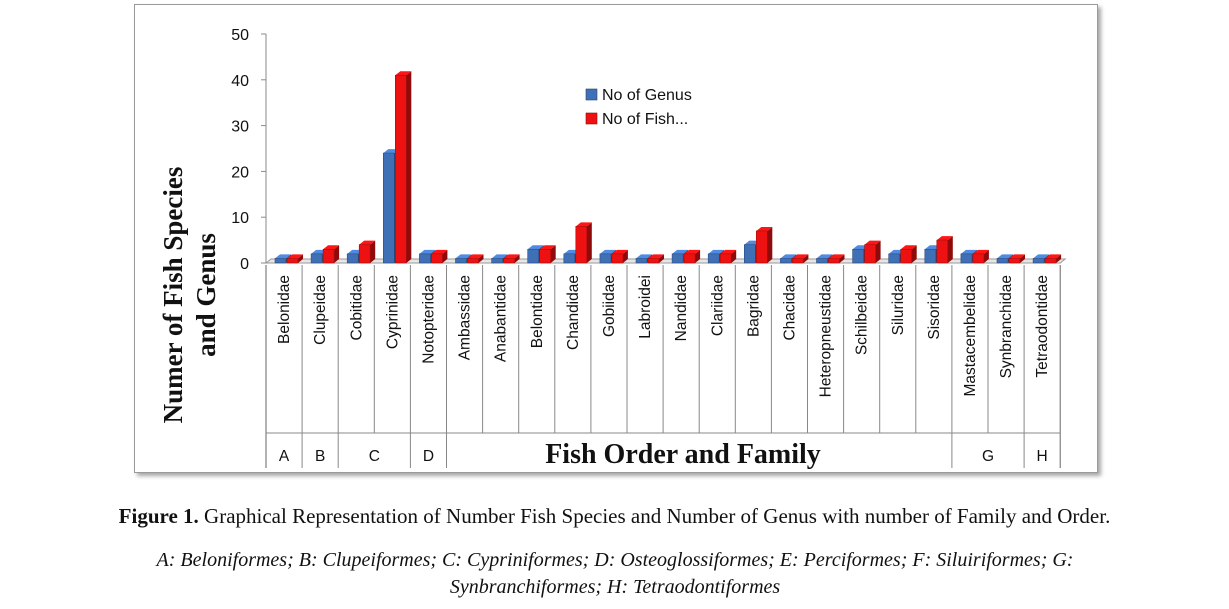 This screenshot has height=609, width=1229. What do you see at coordinates (240, 172) in the screenshot?
I see `y-tick-label: 20` at bounding box center [240, 172].